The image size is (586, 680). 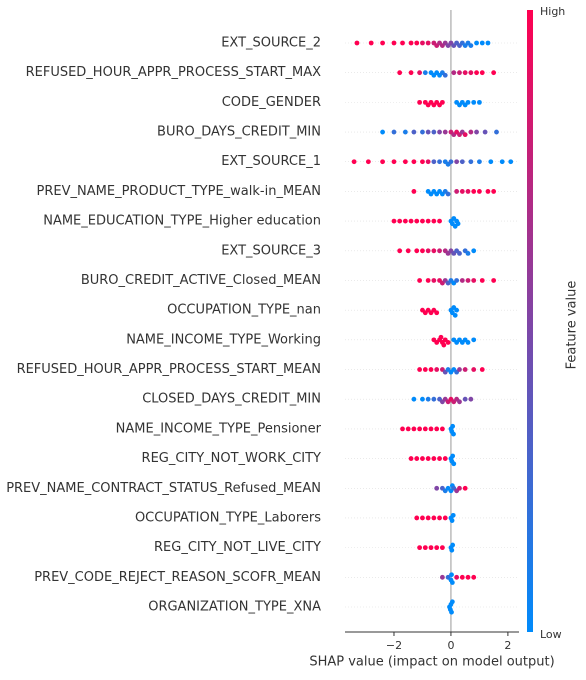 I want to click on feature-label: OCCUPATION_TYPE_Laborers, so click(x=228, y=517).